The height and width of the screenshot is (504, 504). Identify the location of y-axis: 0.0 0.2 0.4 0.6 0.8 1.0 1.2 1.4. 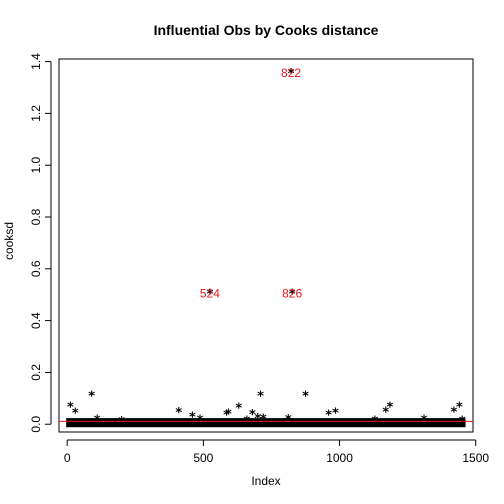
(40, 243).